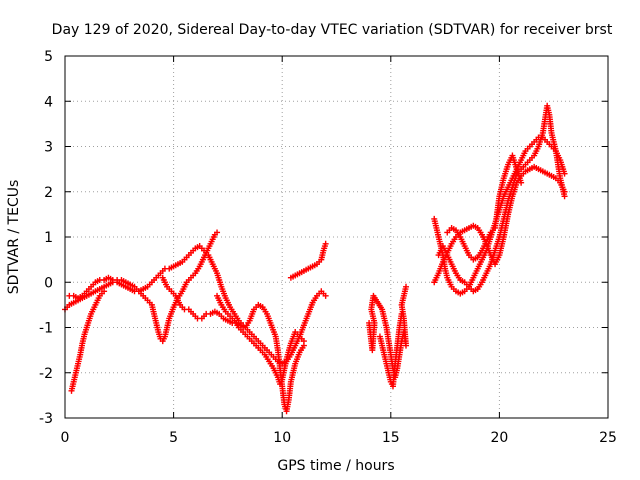 The image size is (640, 480). I want to click on y-tick-label: -3, so click(46, 419).